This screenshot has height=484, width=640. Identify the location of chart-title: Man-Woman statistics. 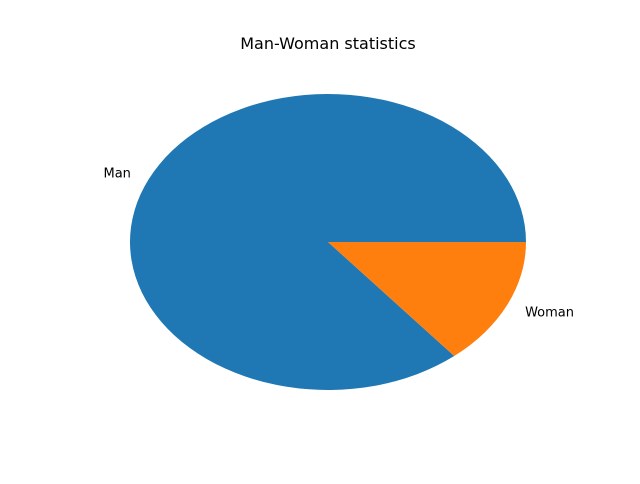
(327, 43).